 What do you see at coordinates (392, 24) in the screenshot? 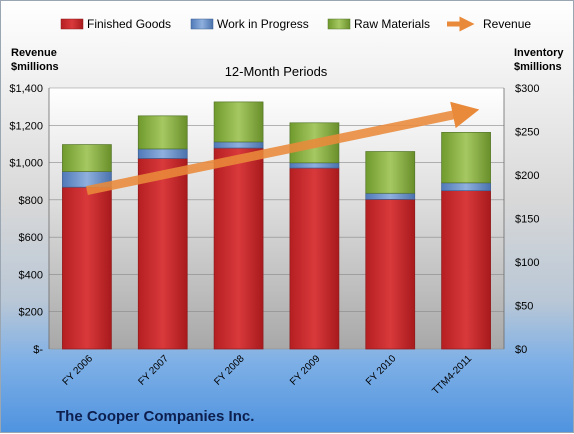
I see `legend-label-raw-materials: Raw Materials` at bounding box center [392, 24].